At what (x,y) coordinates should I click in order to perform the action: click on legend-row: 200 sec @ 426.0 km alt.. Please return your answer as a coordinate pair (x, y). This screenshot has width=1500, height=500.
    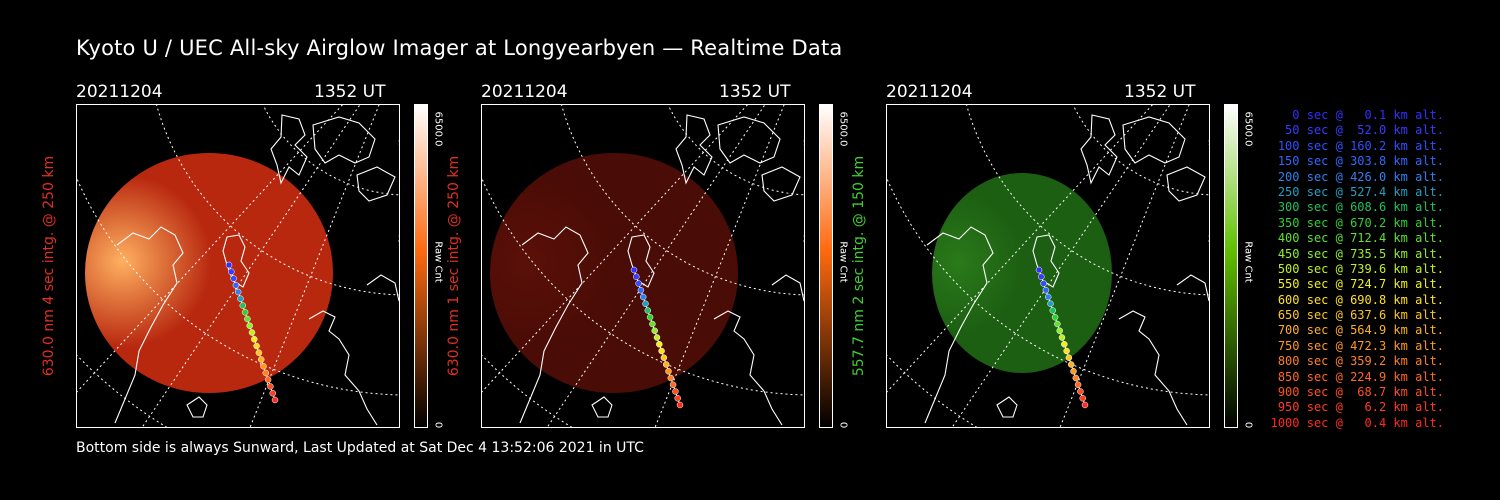
    Looking at the image, I should click on (1360, 176).